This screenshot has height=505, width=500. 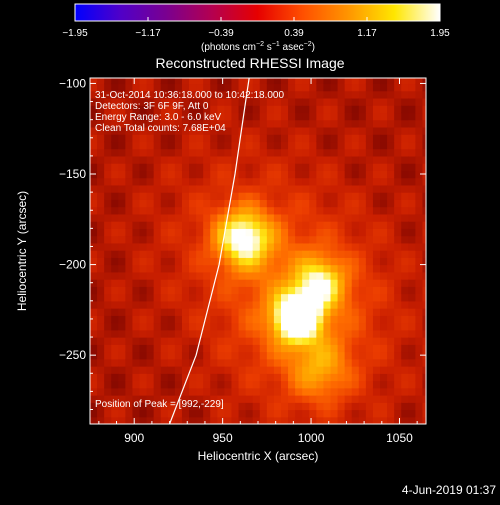 What do you see at coordinates (258, 456) in the screenshot?
I see `x-axis-label: Heliocentric X (arcsec)` at bounding box center [258, 456].